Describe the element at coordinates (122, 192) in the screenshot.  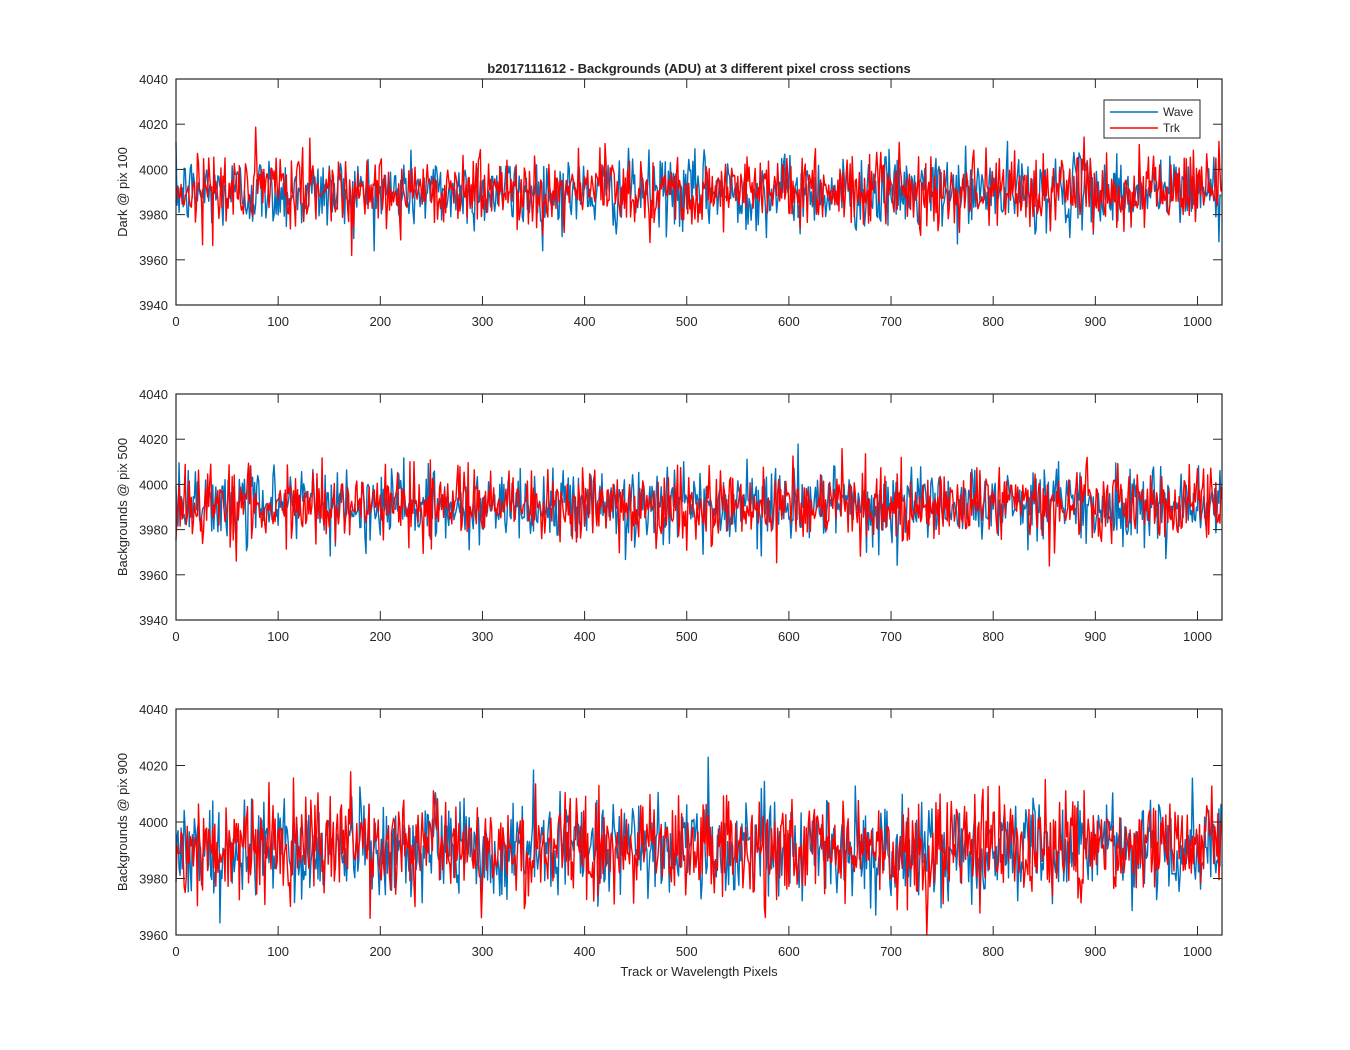
I see `y-axis-label: Dark @ pix 100` at that location.